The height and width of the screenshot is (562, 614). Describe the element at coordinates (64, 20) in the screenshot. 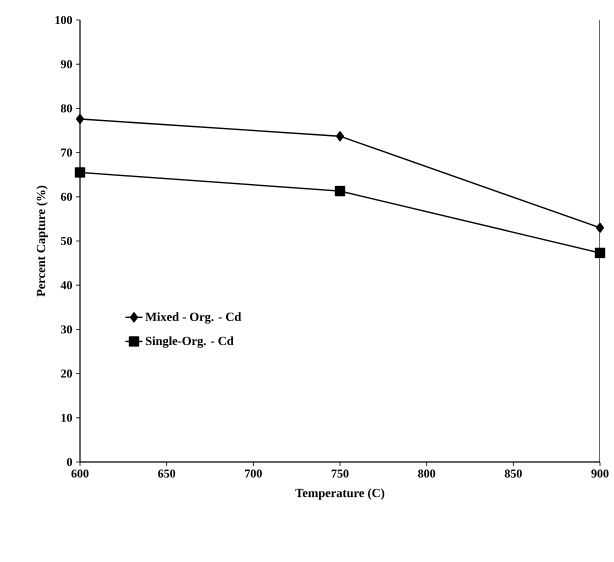

I see `y-tick-label: 100` at that location.